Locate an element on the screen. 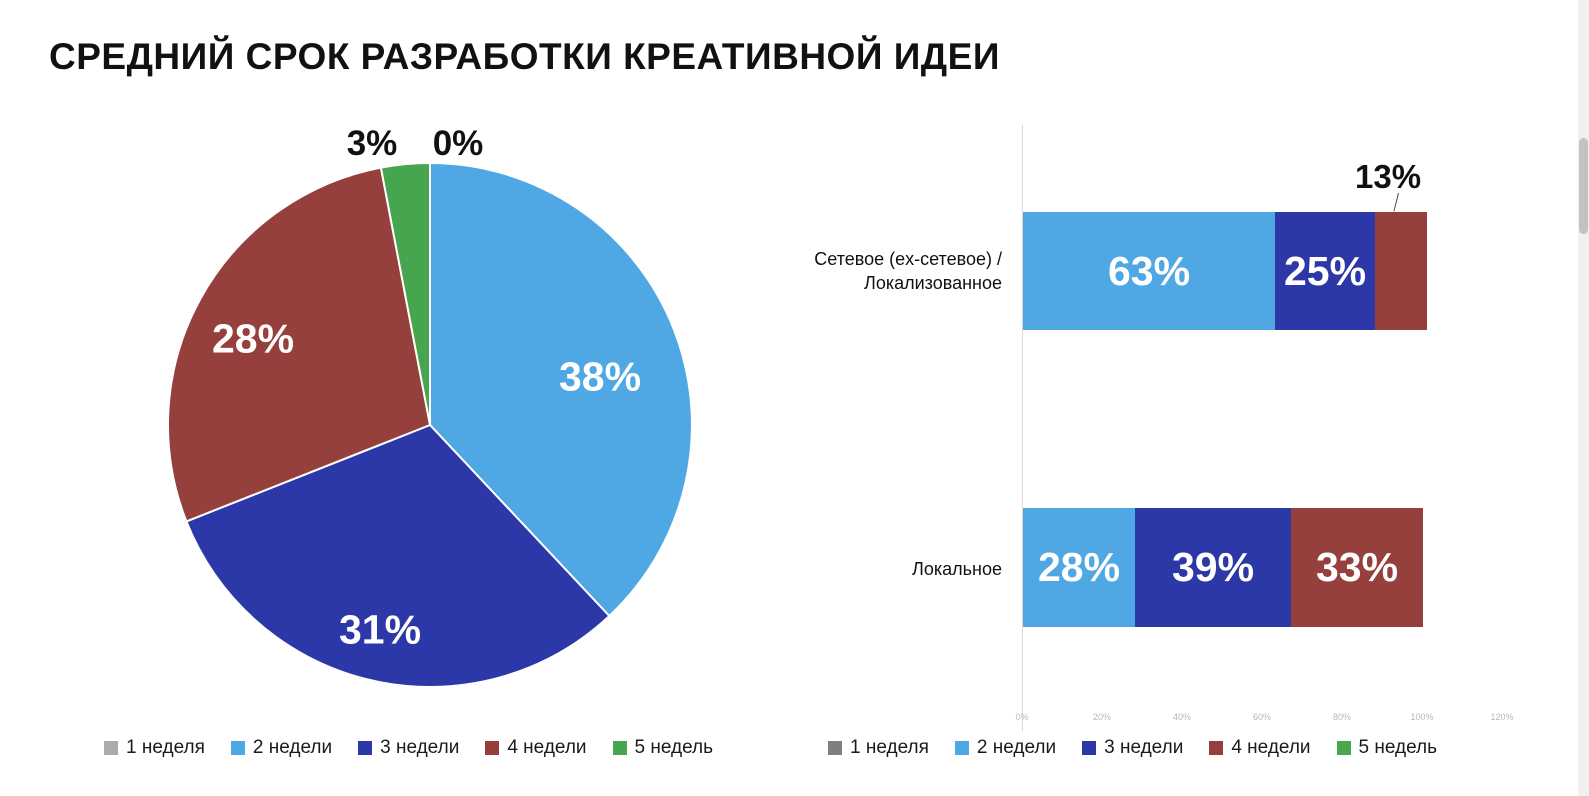  bar-segment-local-3-weeks: 39% is located at coordinates (1213, 567).